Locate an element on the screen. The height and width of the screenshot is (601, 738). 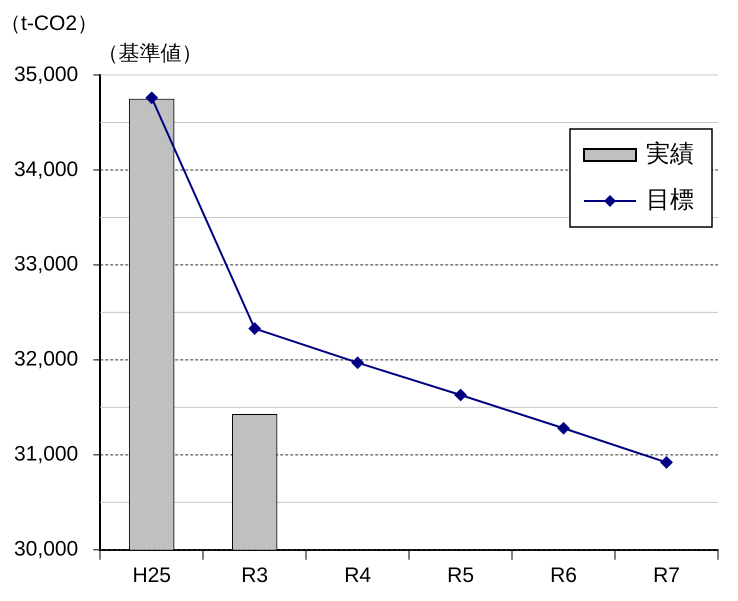
x-tick-label: R6 is located at coordinates (563, 576).